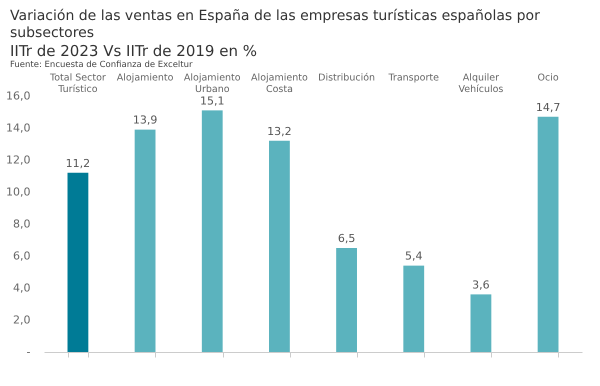  I want to click on y-tick-label: 2,0, so click(21, 320).